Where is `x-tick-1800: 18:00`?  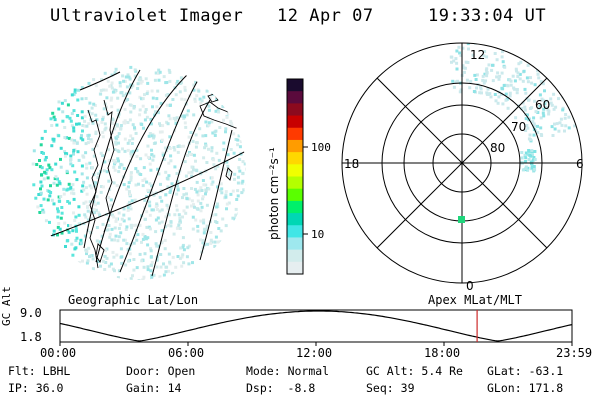 x-tick-1800: 18:00 is located at coordinates (442, 353).